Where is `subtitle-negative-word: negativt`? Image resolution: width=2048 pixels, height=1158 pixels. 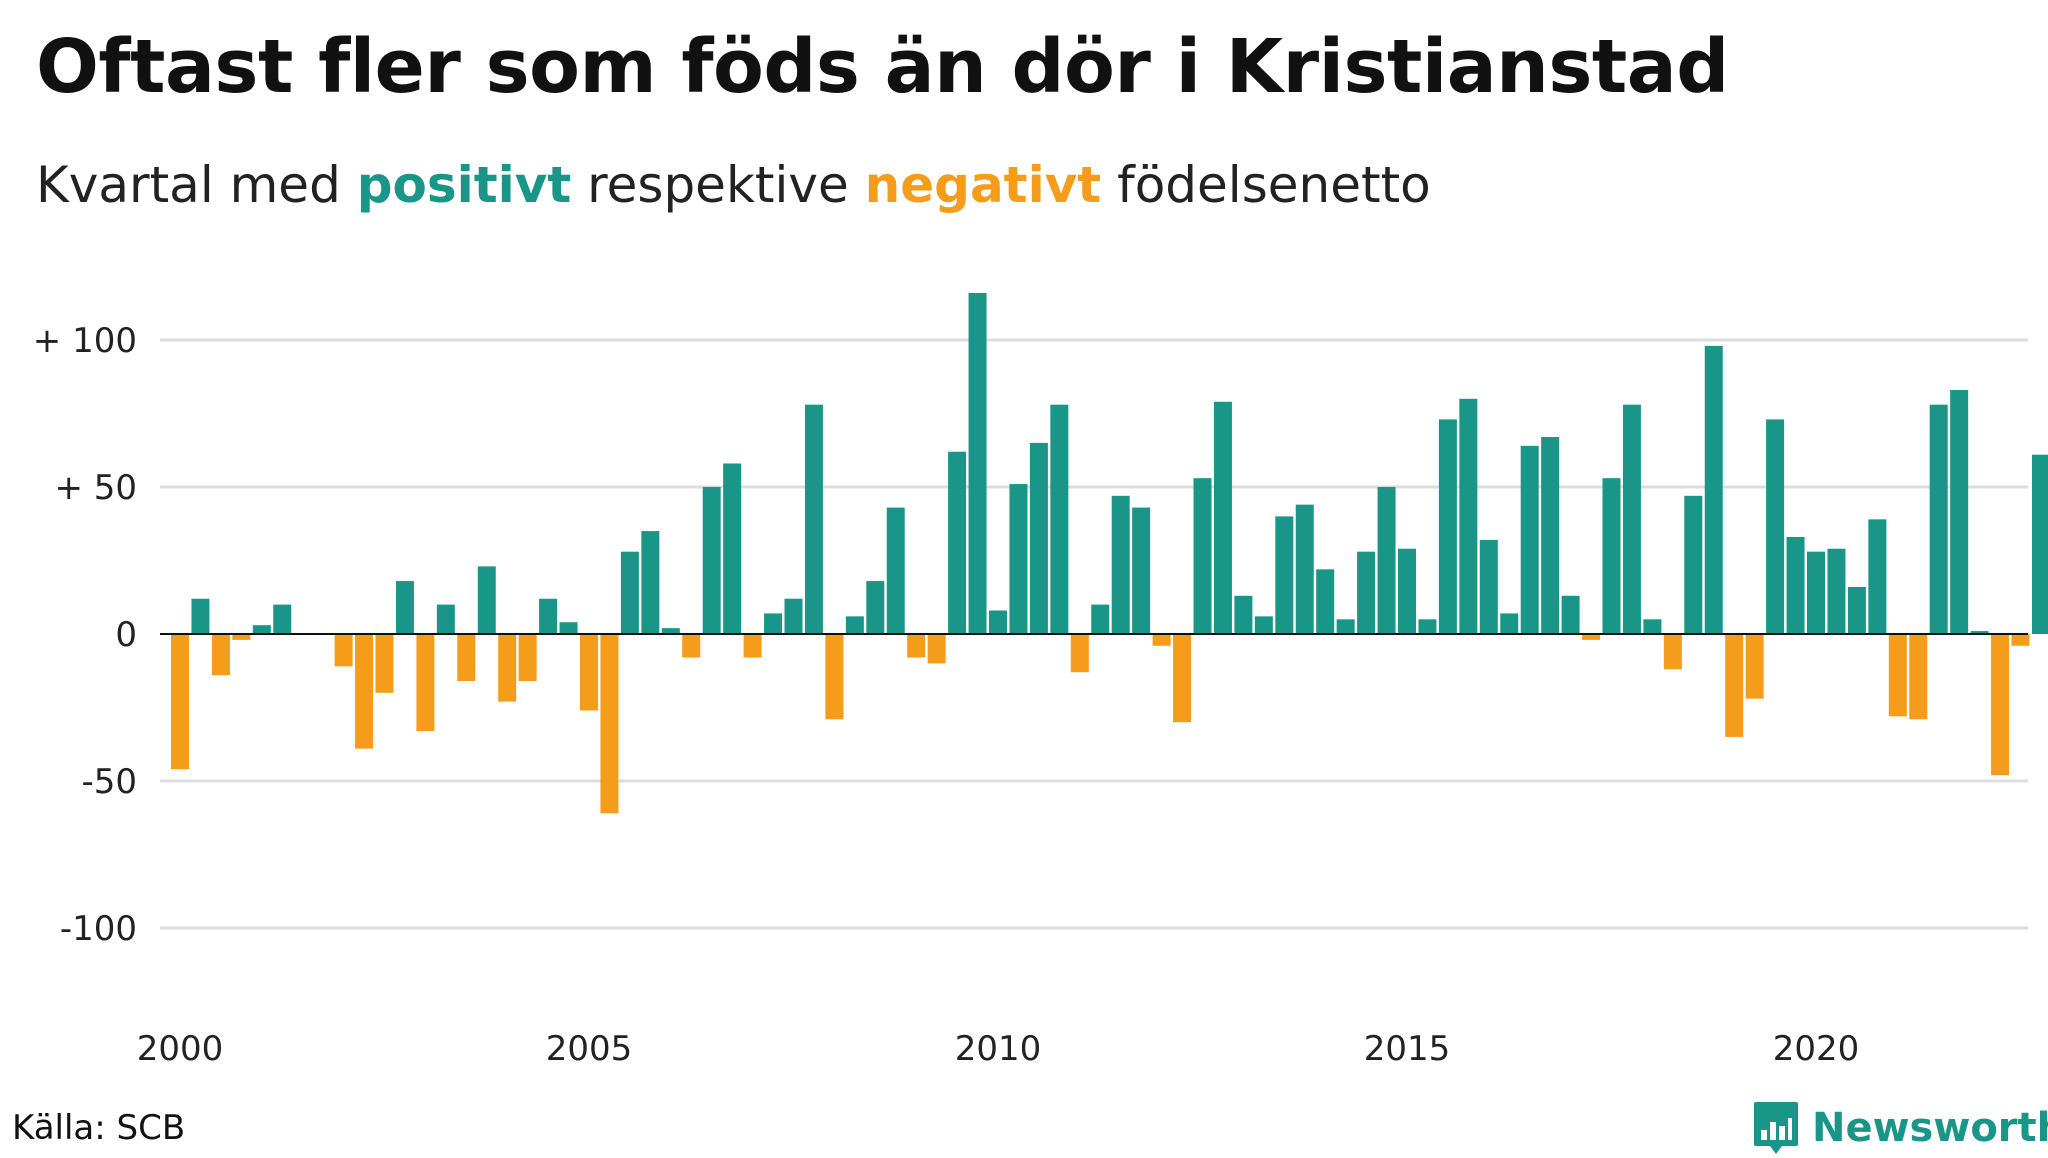 subtitle-negative-word: negativt is located at coordinates (983, 185).